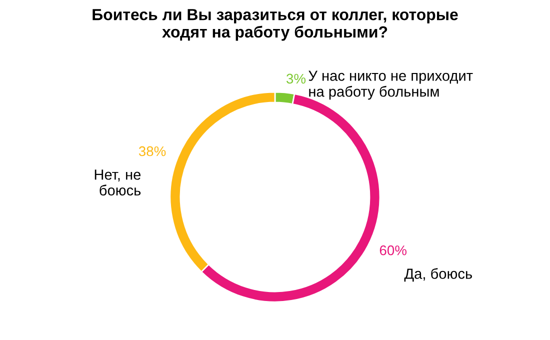 Image resolution: width=550 pixels, height=340 pixels. What do you see at coordinates (393, 250) in the screenshot?
I see `data-label: 60%` at bounding box center [393, 250].